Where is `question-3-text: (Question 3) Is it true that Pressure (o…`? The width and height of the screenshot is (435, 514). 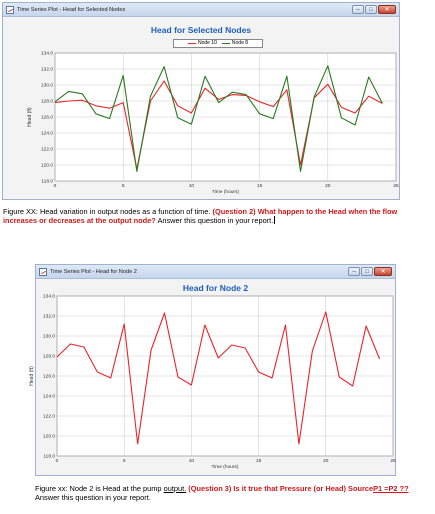 question-3-text: (Question 3) Is it true that Pressure (o… is located at coordinates (267, 488).